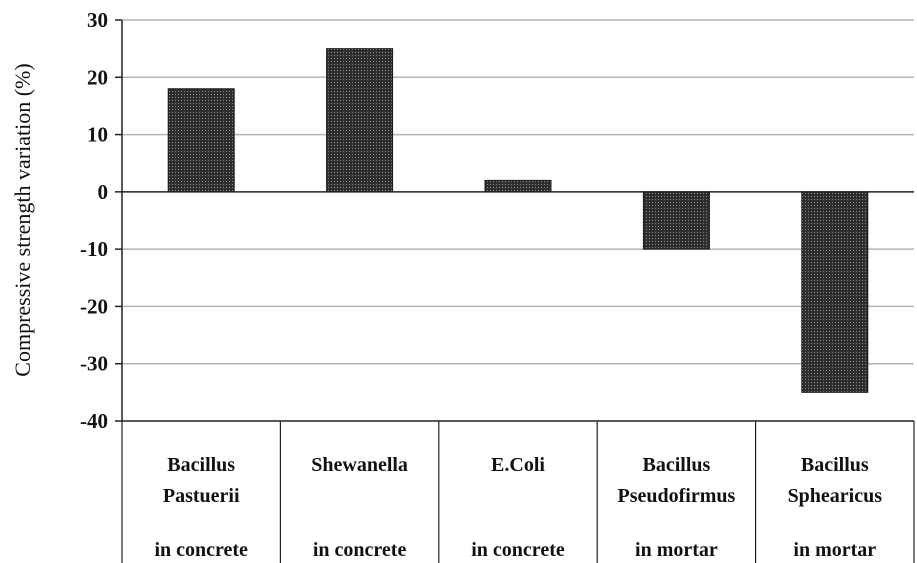 Image resolution: width=917 pixels, height=563 pixels. What do you see at coordinates (97, 135) in the screenshot?
I see `y-tick-label: 10` at bounding box center [97, 135].